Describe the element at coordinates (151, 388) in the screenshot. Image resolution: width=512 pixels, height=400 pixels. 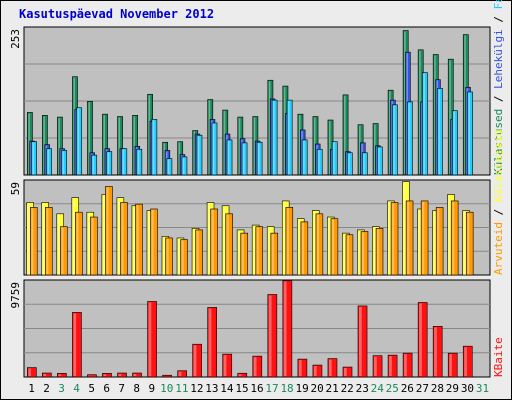
I see `day-label-9: 9` at that location.